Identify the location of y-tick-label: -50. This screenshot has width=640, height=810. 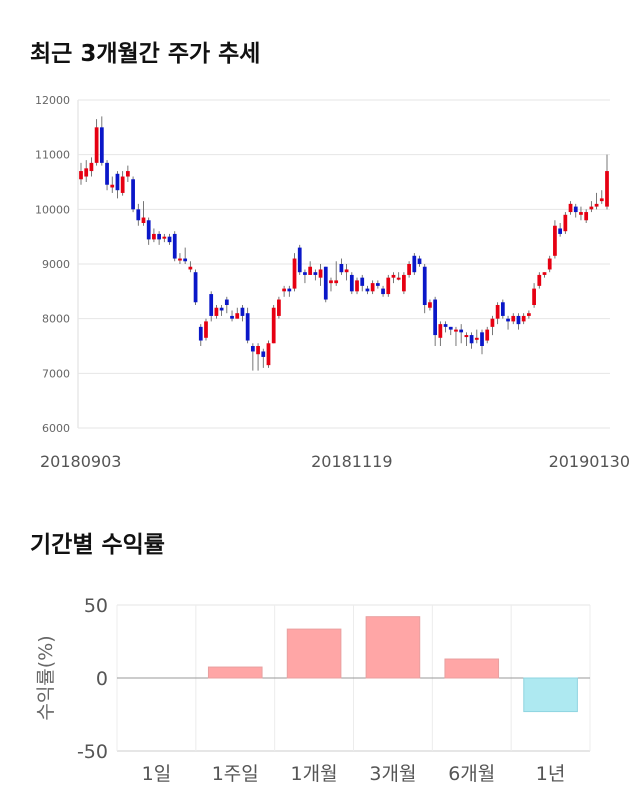
(92, 752).